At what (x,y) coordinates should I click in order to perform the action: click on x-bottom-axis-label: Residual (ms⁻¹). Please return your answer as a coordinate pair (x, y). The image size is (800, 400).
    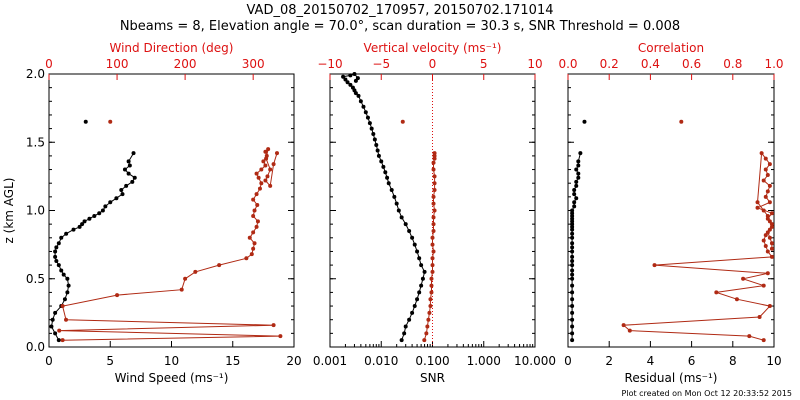
    Looking at the image, I should click on (671, 378).